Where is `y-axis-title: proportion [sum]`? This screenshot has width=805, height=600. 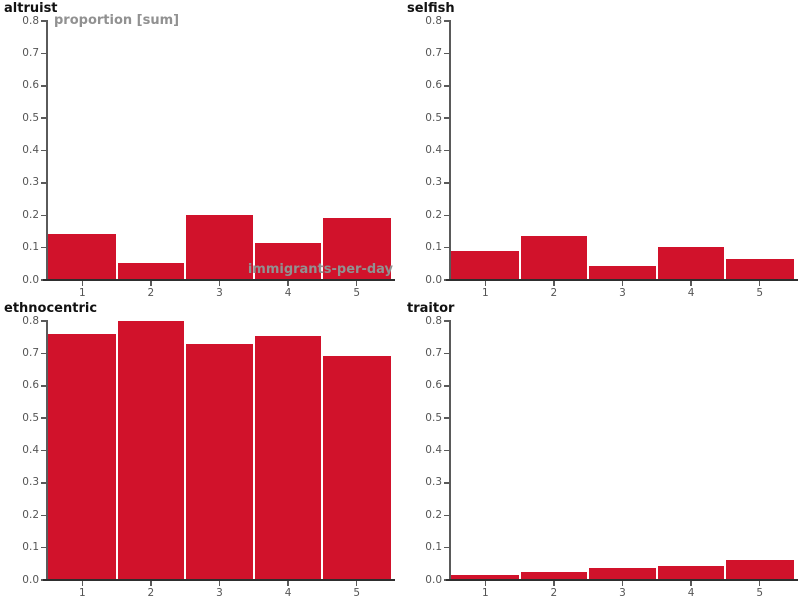 y-axis-title: proportion [sum] is located at coordinates (117, 20).